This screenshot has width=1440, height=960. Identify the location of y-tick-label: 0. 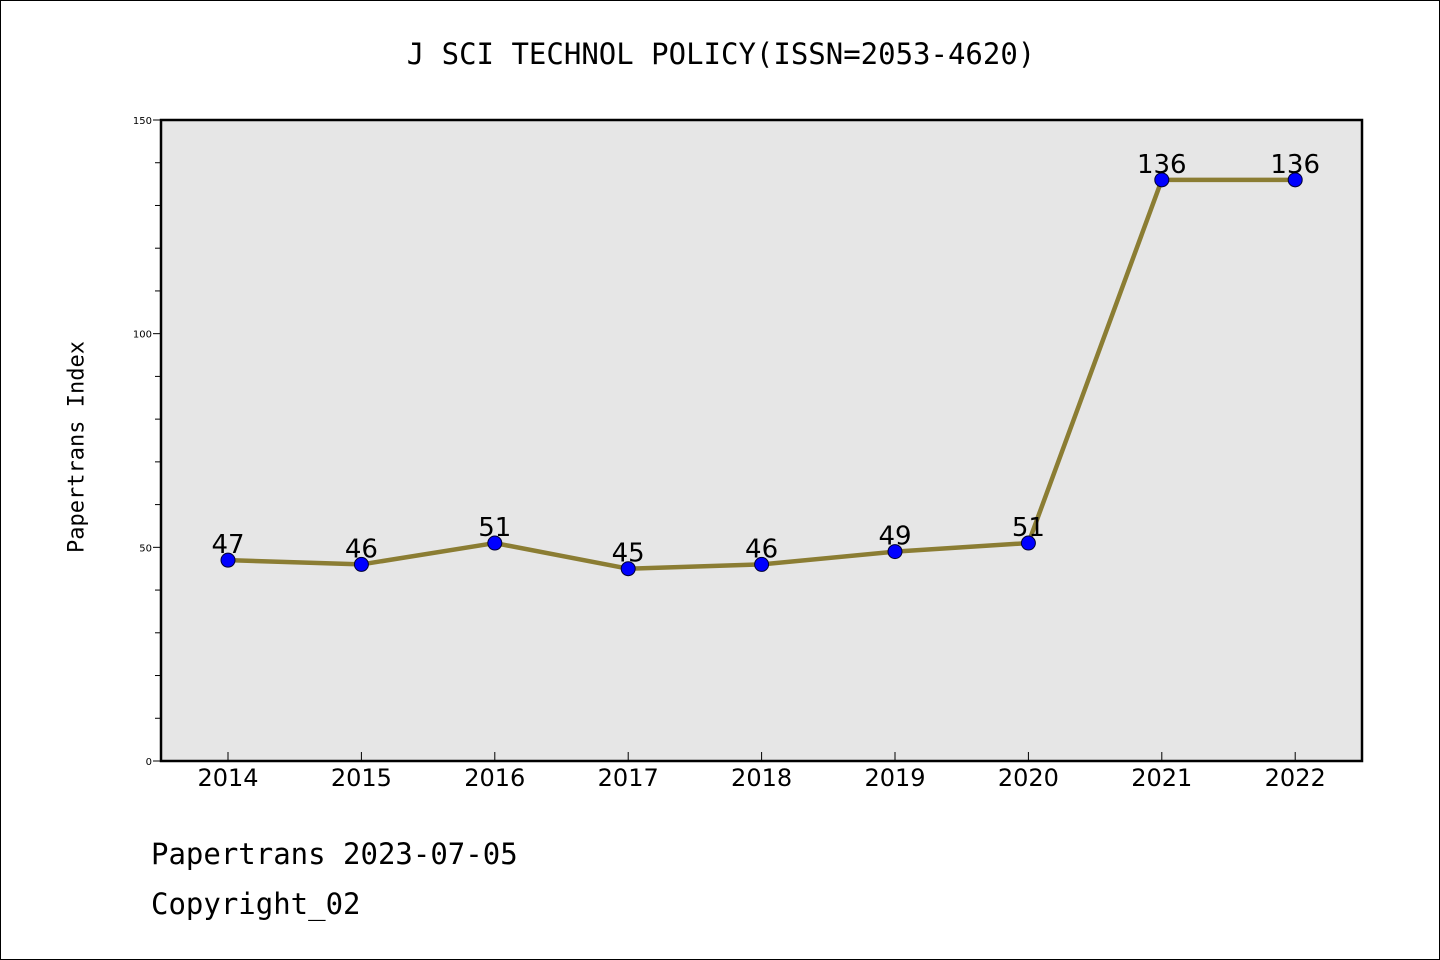
(149, 762).